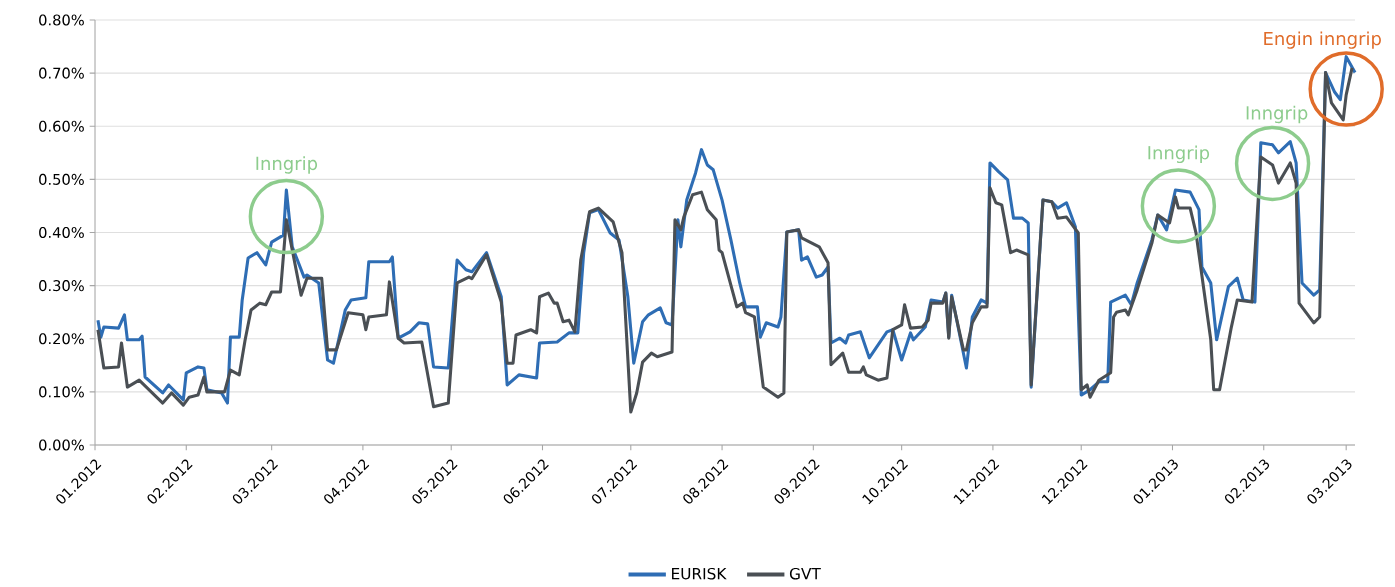 This screenshot has width=1395, height=587. Describe the element at coordinates (61, 126) in the screenshot. I see `y-tick-label: 0.60%` at that location.